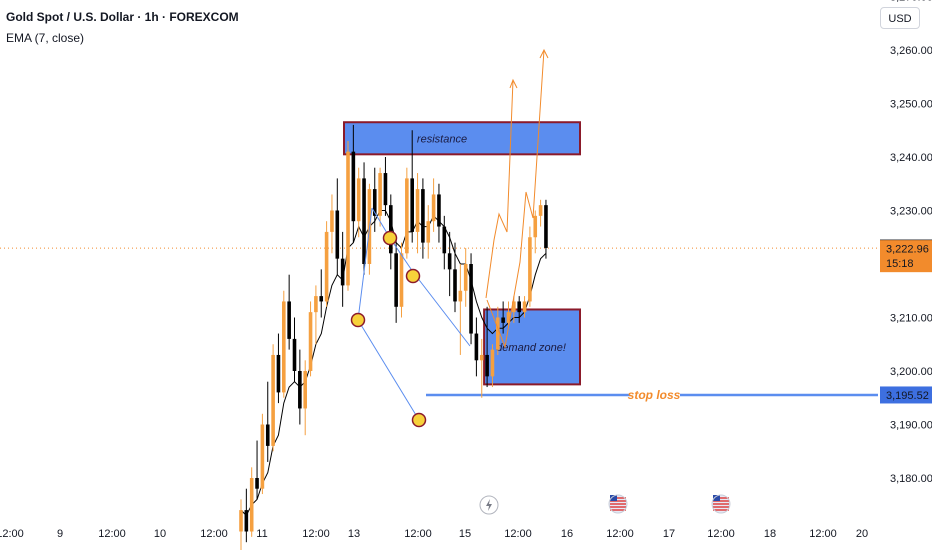  I want to click on x-tick-label: 18, so click(770, 534).